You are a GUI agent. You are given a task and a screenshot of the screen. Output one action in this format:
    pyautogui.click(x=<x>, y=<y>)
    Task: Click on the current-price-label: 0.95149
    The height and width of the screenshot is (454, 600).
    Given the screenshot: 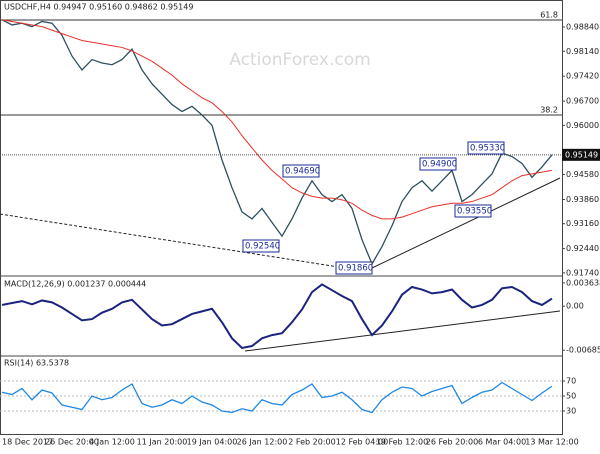 What is the action you would take?
    pyautogui.click(x=581, y=154)
    